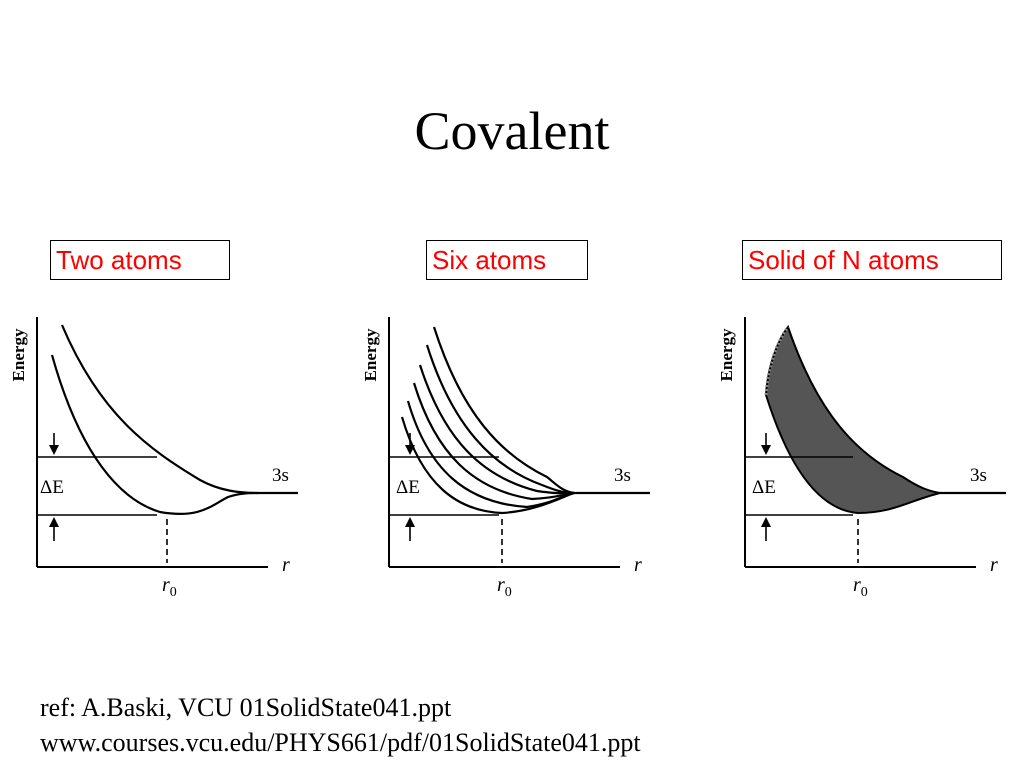 This screenshot has width=1024, height=768. What do you see at coordinates (872, 260) in the screenshot?
I see `label-solid-n-atoms: Solid of N atoms` at bounding box center [872, 260].